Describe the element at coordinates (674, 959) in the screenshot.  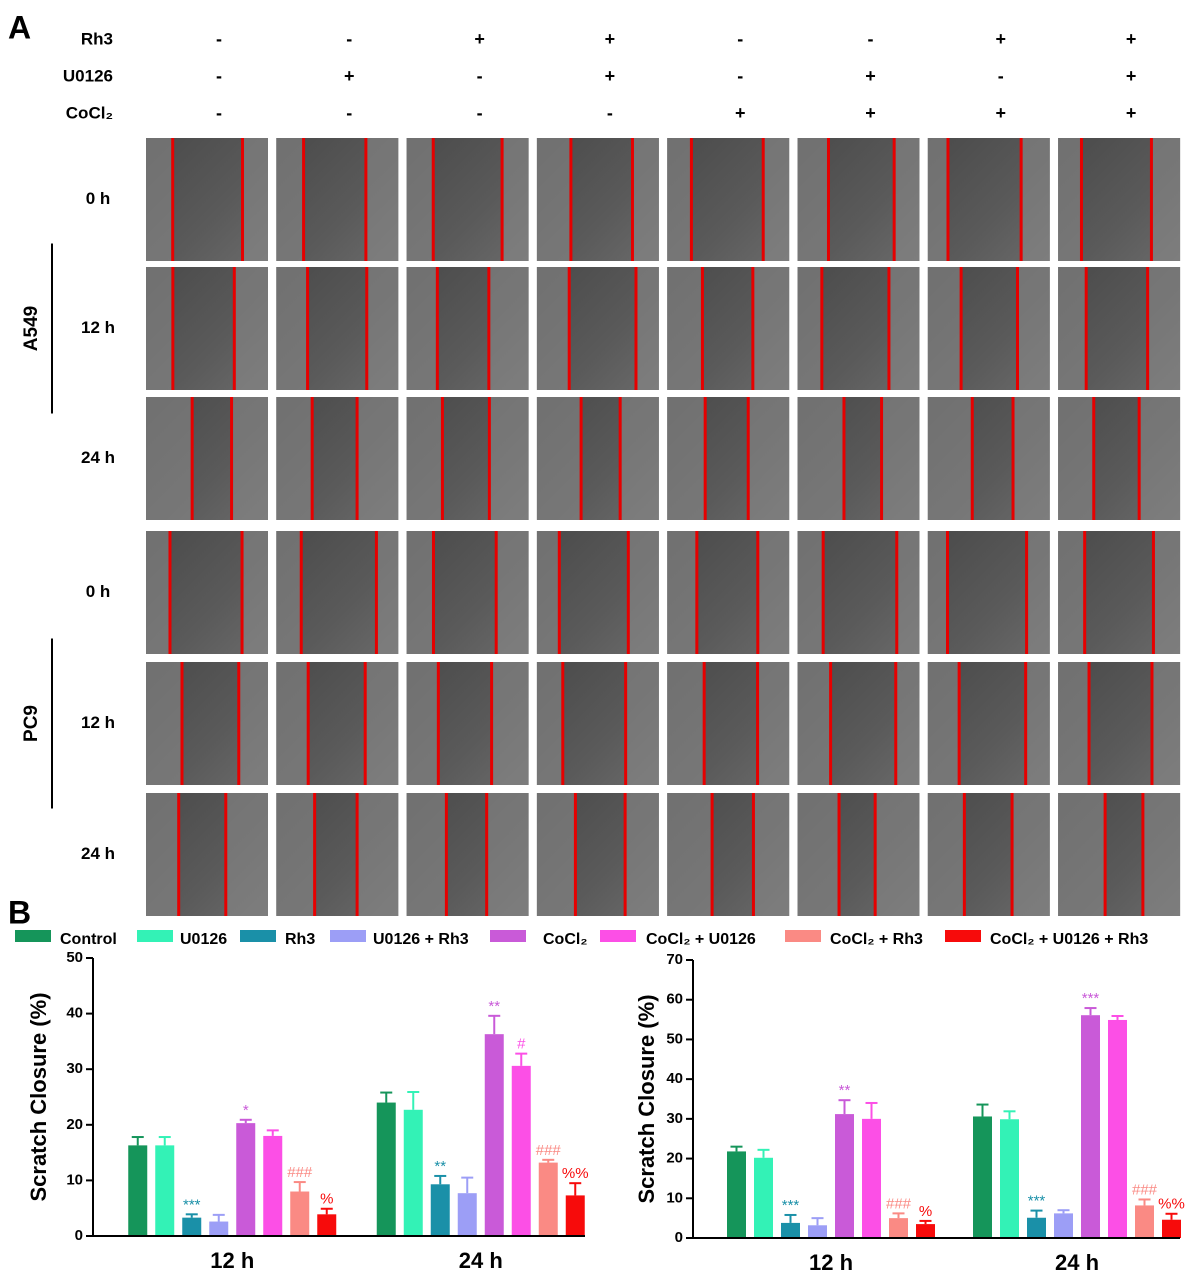
I see `y-tick-label: 70` at that location.